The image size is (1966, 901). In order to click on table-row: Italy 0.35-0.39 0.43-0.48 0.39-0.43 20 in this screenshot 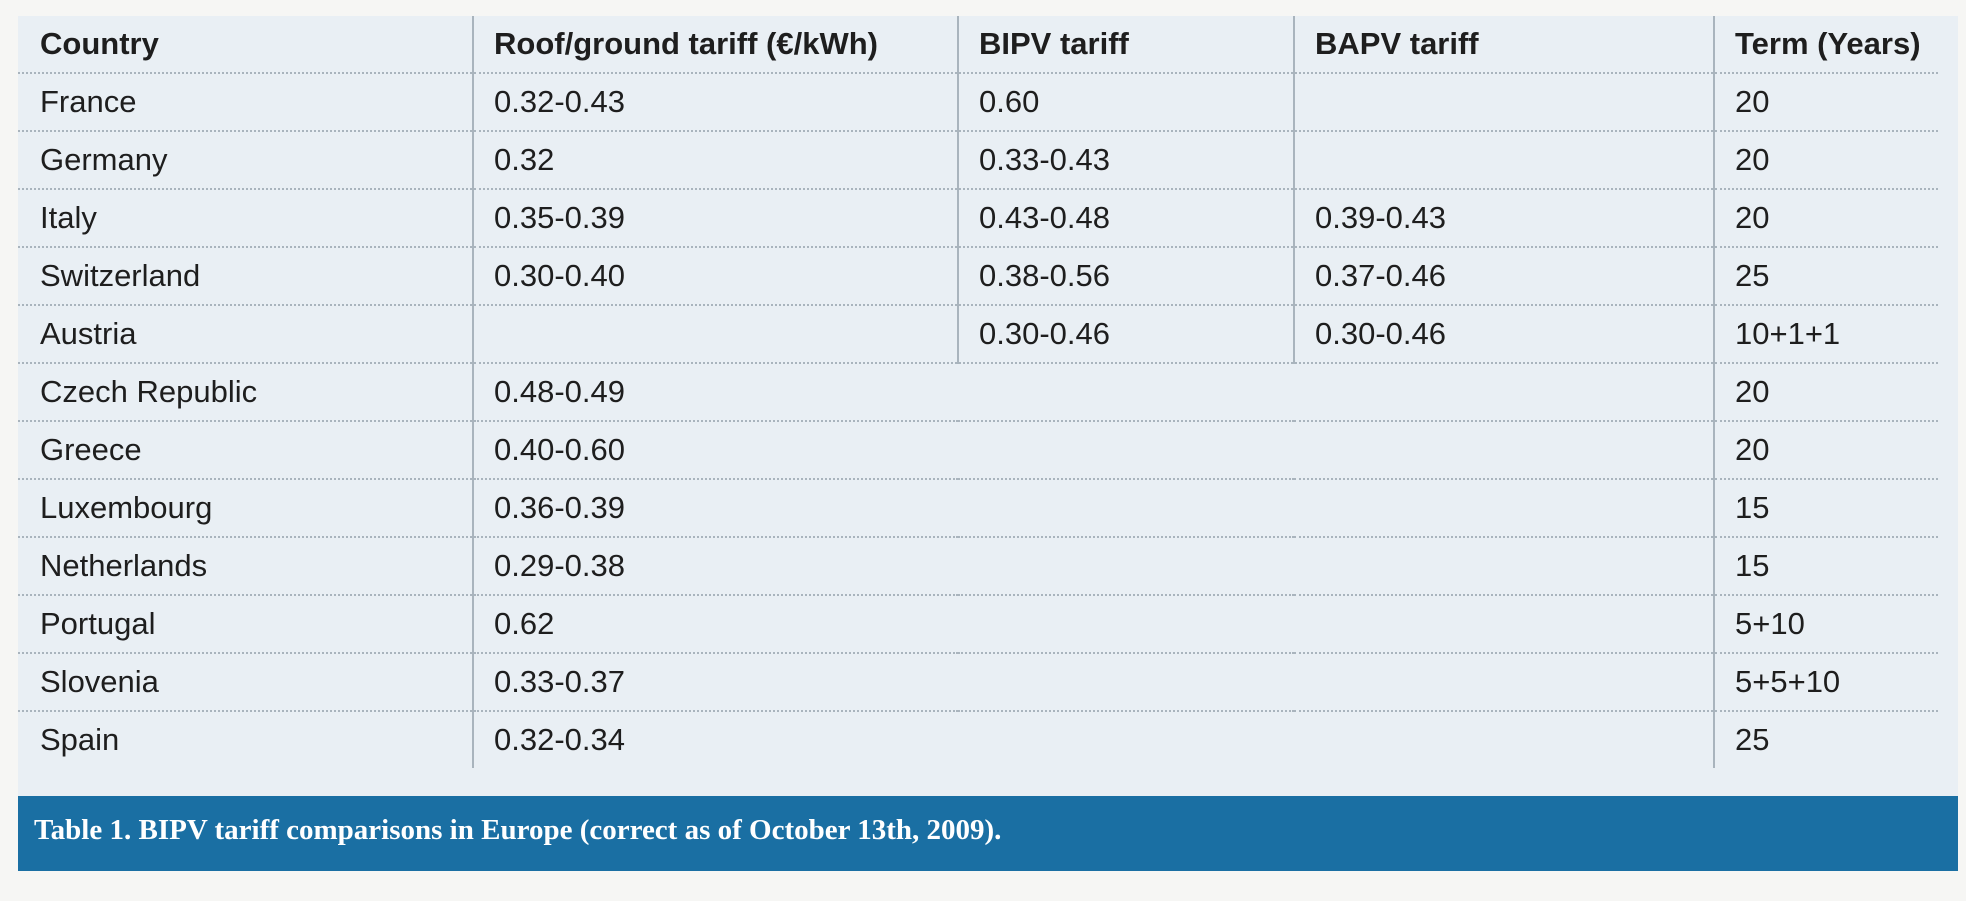, I will do `click(978, 218)`.